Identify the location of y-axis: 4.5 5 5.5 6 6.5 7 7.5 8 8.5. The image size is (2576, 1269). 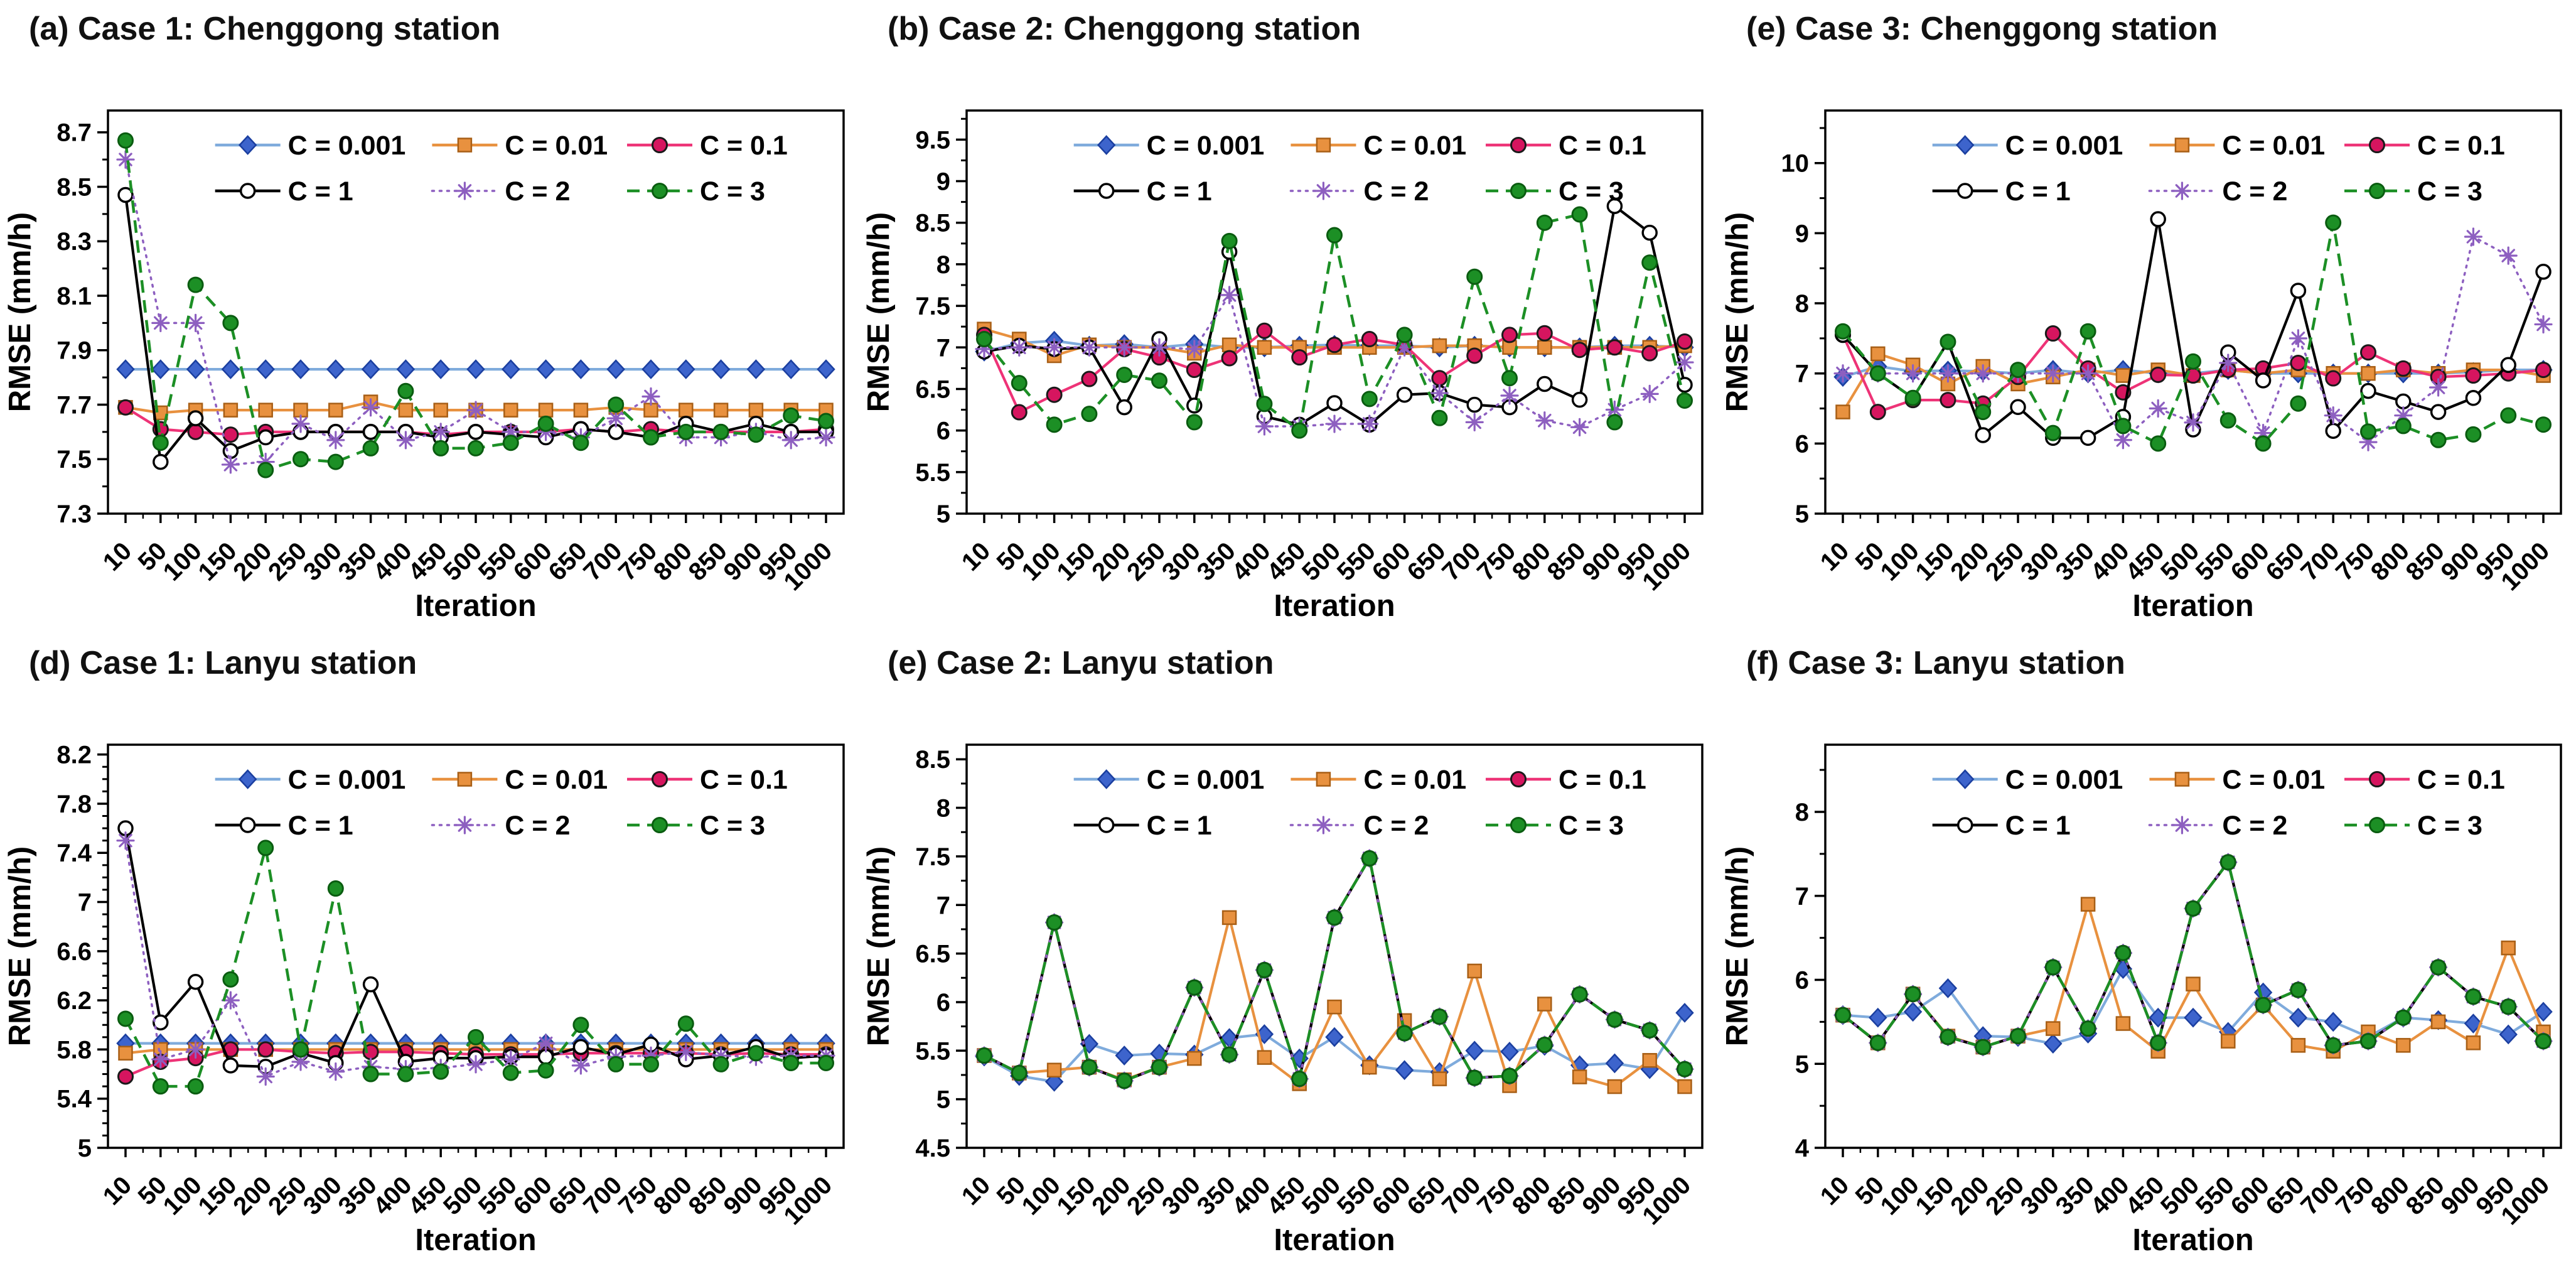
(941, 954).